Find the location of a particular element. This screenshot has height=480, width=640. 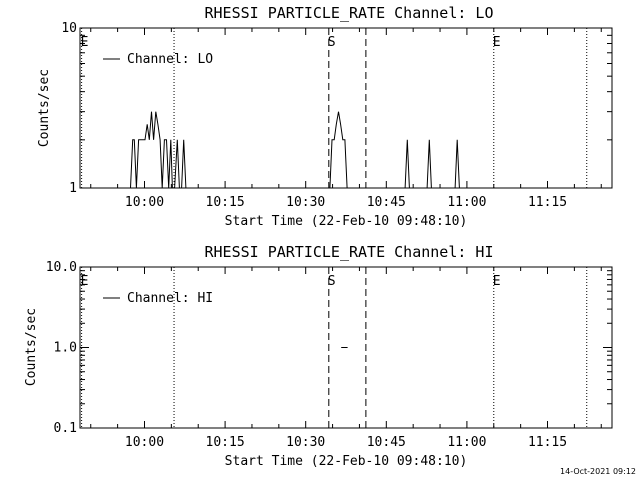

chart-lo-ylabel: Counts/sec is located at coordinates (44, 108).